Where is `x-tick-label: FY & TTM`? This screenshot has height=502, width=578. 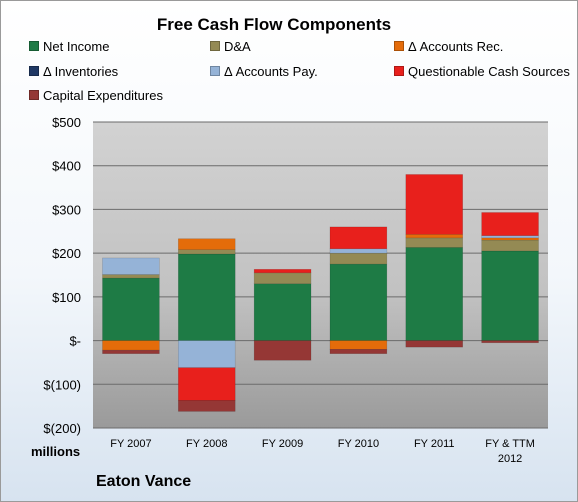 x-tick-label: FY & TTM is located at coordinates (510, 444).